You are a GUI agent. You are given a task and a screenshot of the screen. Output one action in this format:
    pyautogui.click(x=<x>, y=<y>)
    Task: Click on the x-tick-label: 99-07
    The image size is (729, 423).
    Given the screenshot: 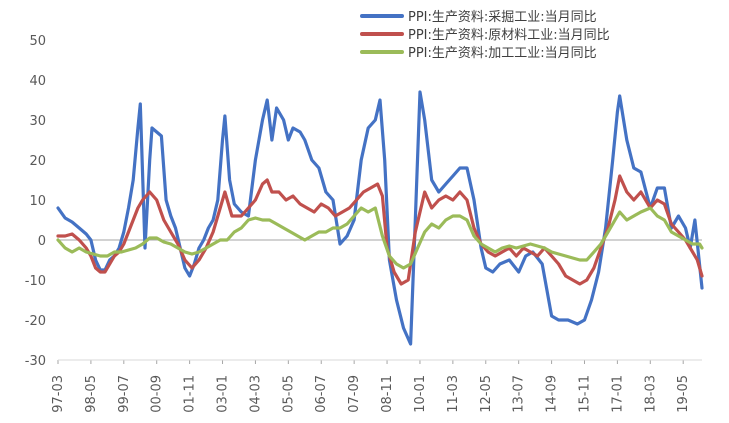 What is the action you would take?
    pyautogui.click(x=124, y=394)
    